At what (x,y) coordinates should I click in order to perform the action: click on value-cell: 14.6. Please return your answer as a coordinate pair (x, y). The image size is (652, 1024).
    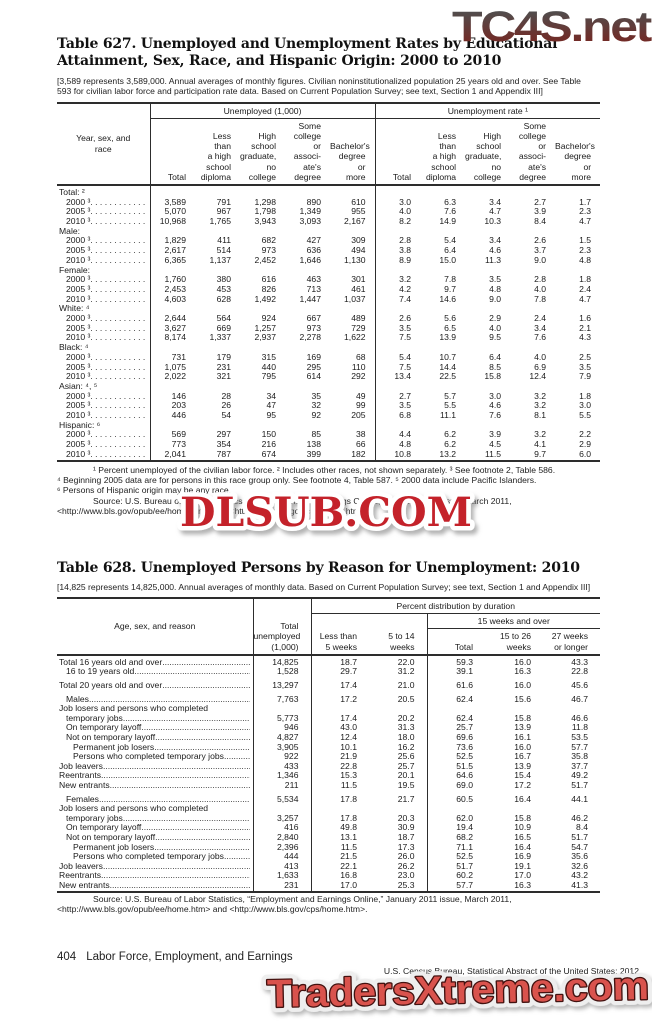
    Looking at the image, I should click on (448, 298).